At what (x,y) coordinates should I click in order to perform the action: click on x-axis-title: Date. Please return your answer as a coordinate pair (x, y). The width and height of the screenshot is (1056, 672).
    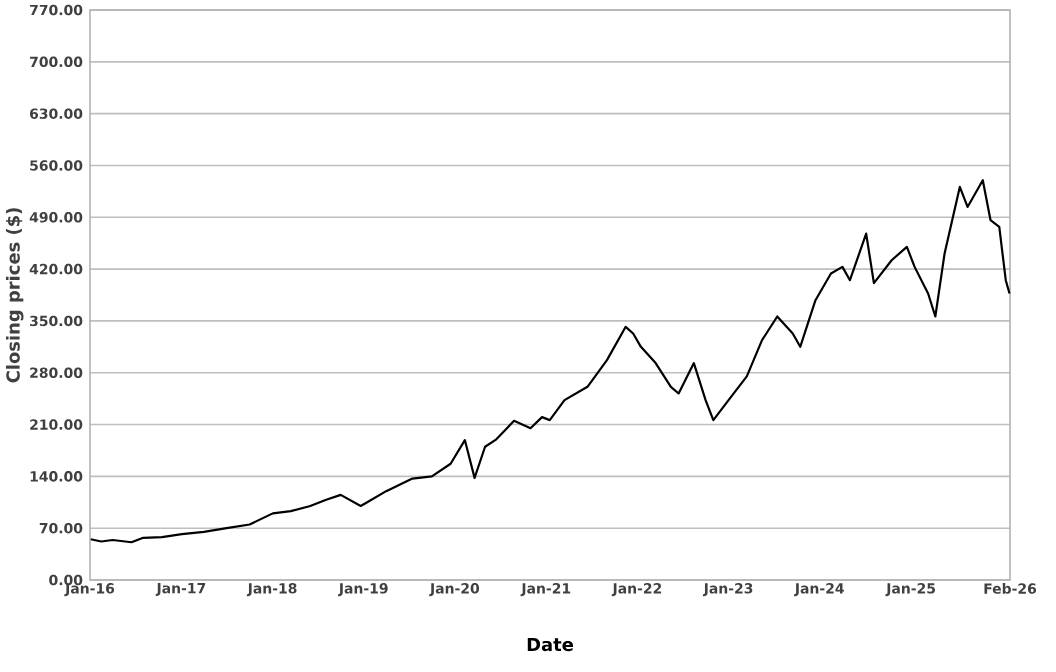
    Looking at the image, I should click on (550, 644).